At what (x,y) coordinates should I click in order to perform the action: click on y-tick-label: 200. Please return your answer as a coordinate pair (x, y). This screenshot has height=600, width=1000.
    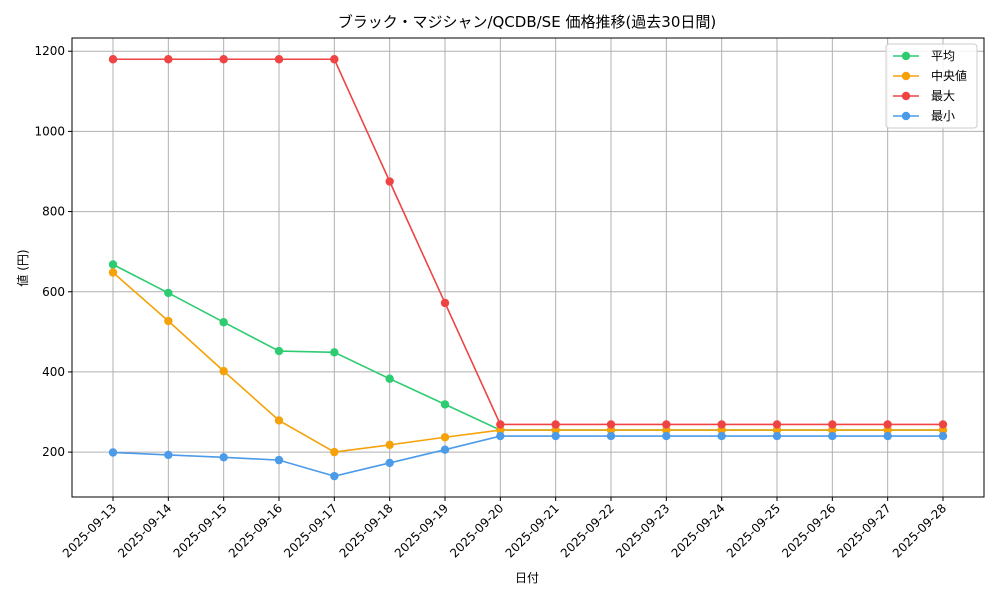
    Looking at the image, I should click on (53, 452).